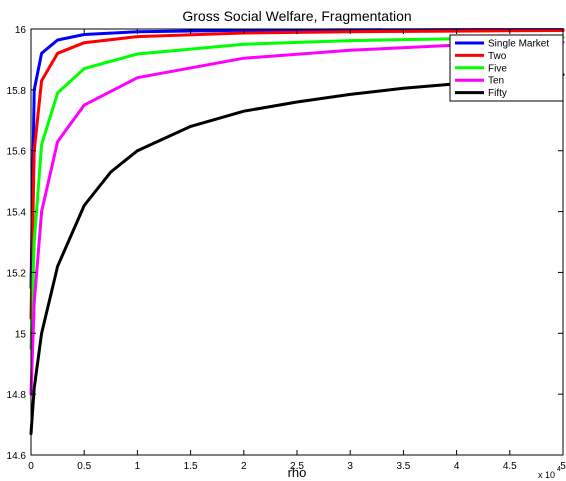 The height and width of the screenshot is (481, 566). What do you see at coordinates (244, 466) in the screenshot?
I see `x-tick-label: 2` at bounding box center [244, 466].